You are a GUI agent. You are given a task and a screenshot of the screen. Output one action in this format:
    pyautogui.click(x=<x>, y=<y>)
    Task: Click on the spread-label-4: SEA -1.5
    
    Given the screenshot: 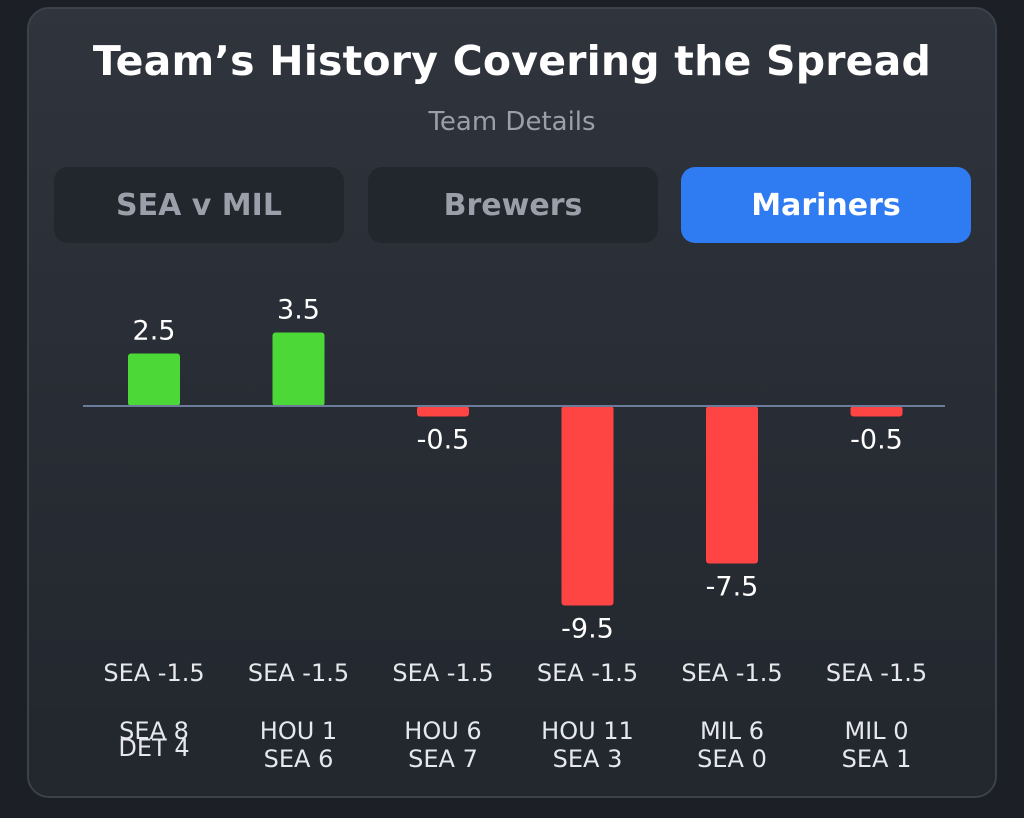 What is the action you would take?
    pyautogui.click(x=587, y=673)
    